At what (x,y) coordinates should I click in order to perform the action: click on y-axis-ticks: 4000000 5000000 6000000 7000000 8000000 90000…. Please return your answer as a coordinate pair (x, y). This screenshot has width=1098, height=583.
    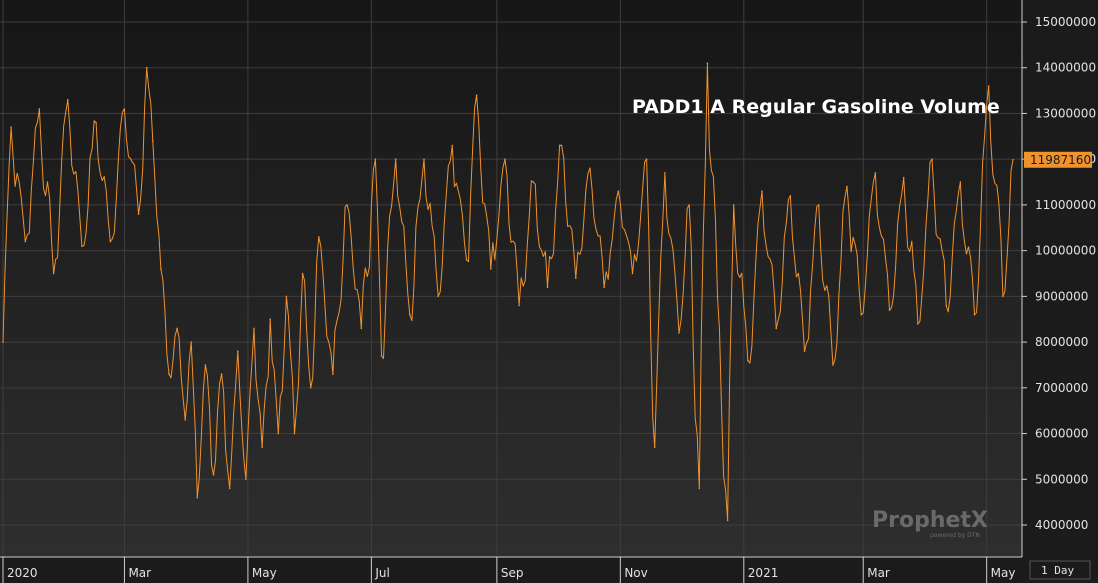
    Looking at the image, I should click on (1059, 273).